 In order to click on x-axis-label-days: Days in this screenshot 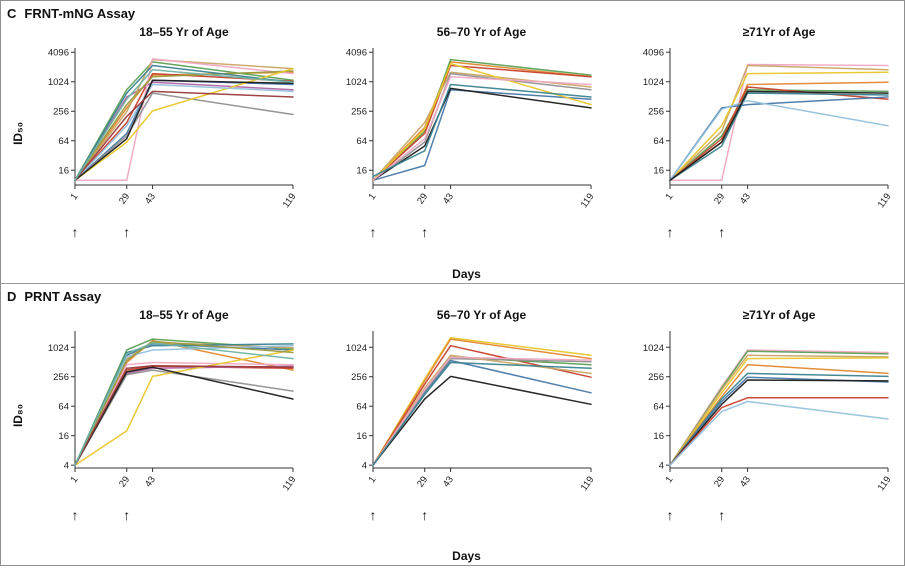, I will do `click(451, 275)`.